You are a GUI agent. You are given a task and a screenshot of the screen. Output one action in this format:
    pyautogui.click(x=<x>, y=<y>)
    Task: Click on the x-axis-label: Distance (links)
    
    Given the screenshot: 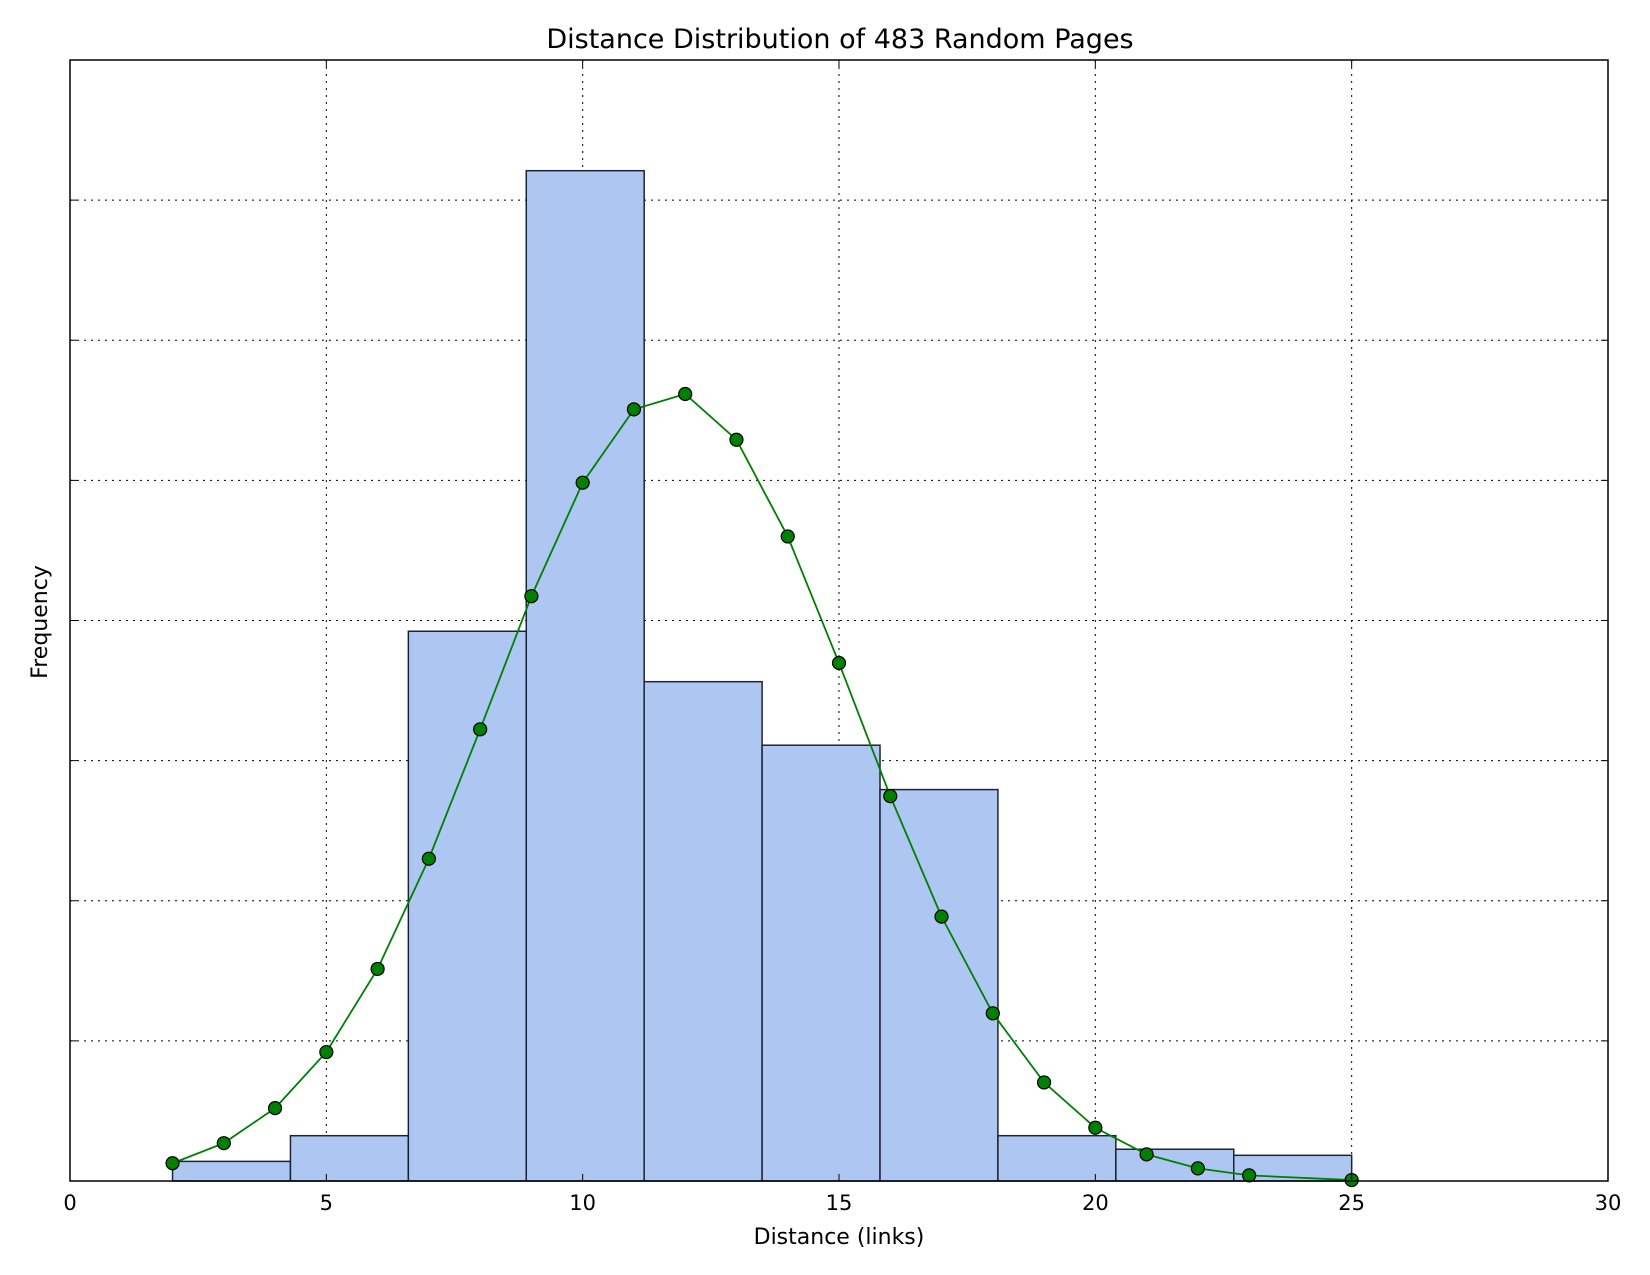 What is the action you would take?
    pyautogui.click(x=839, y=1237)
    